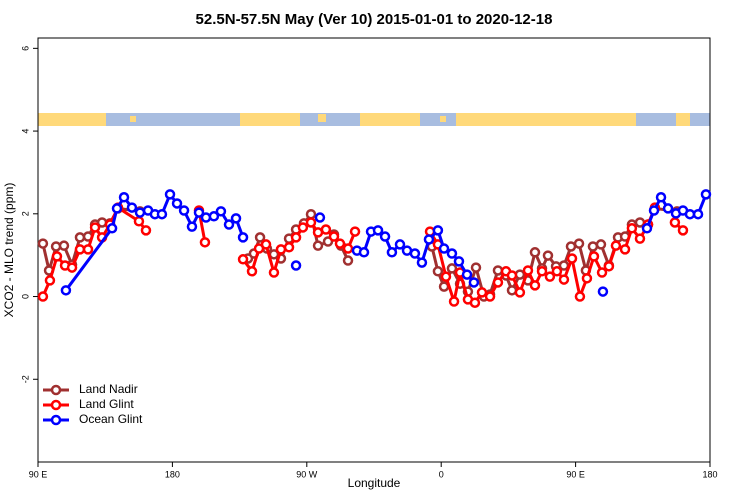 This screenshot has width=750, height=500. Describe the element at coordinates (25, 379) in the screenshot. I see `y-tick-label: -2` at that location.